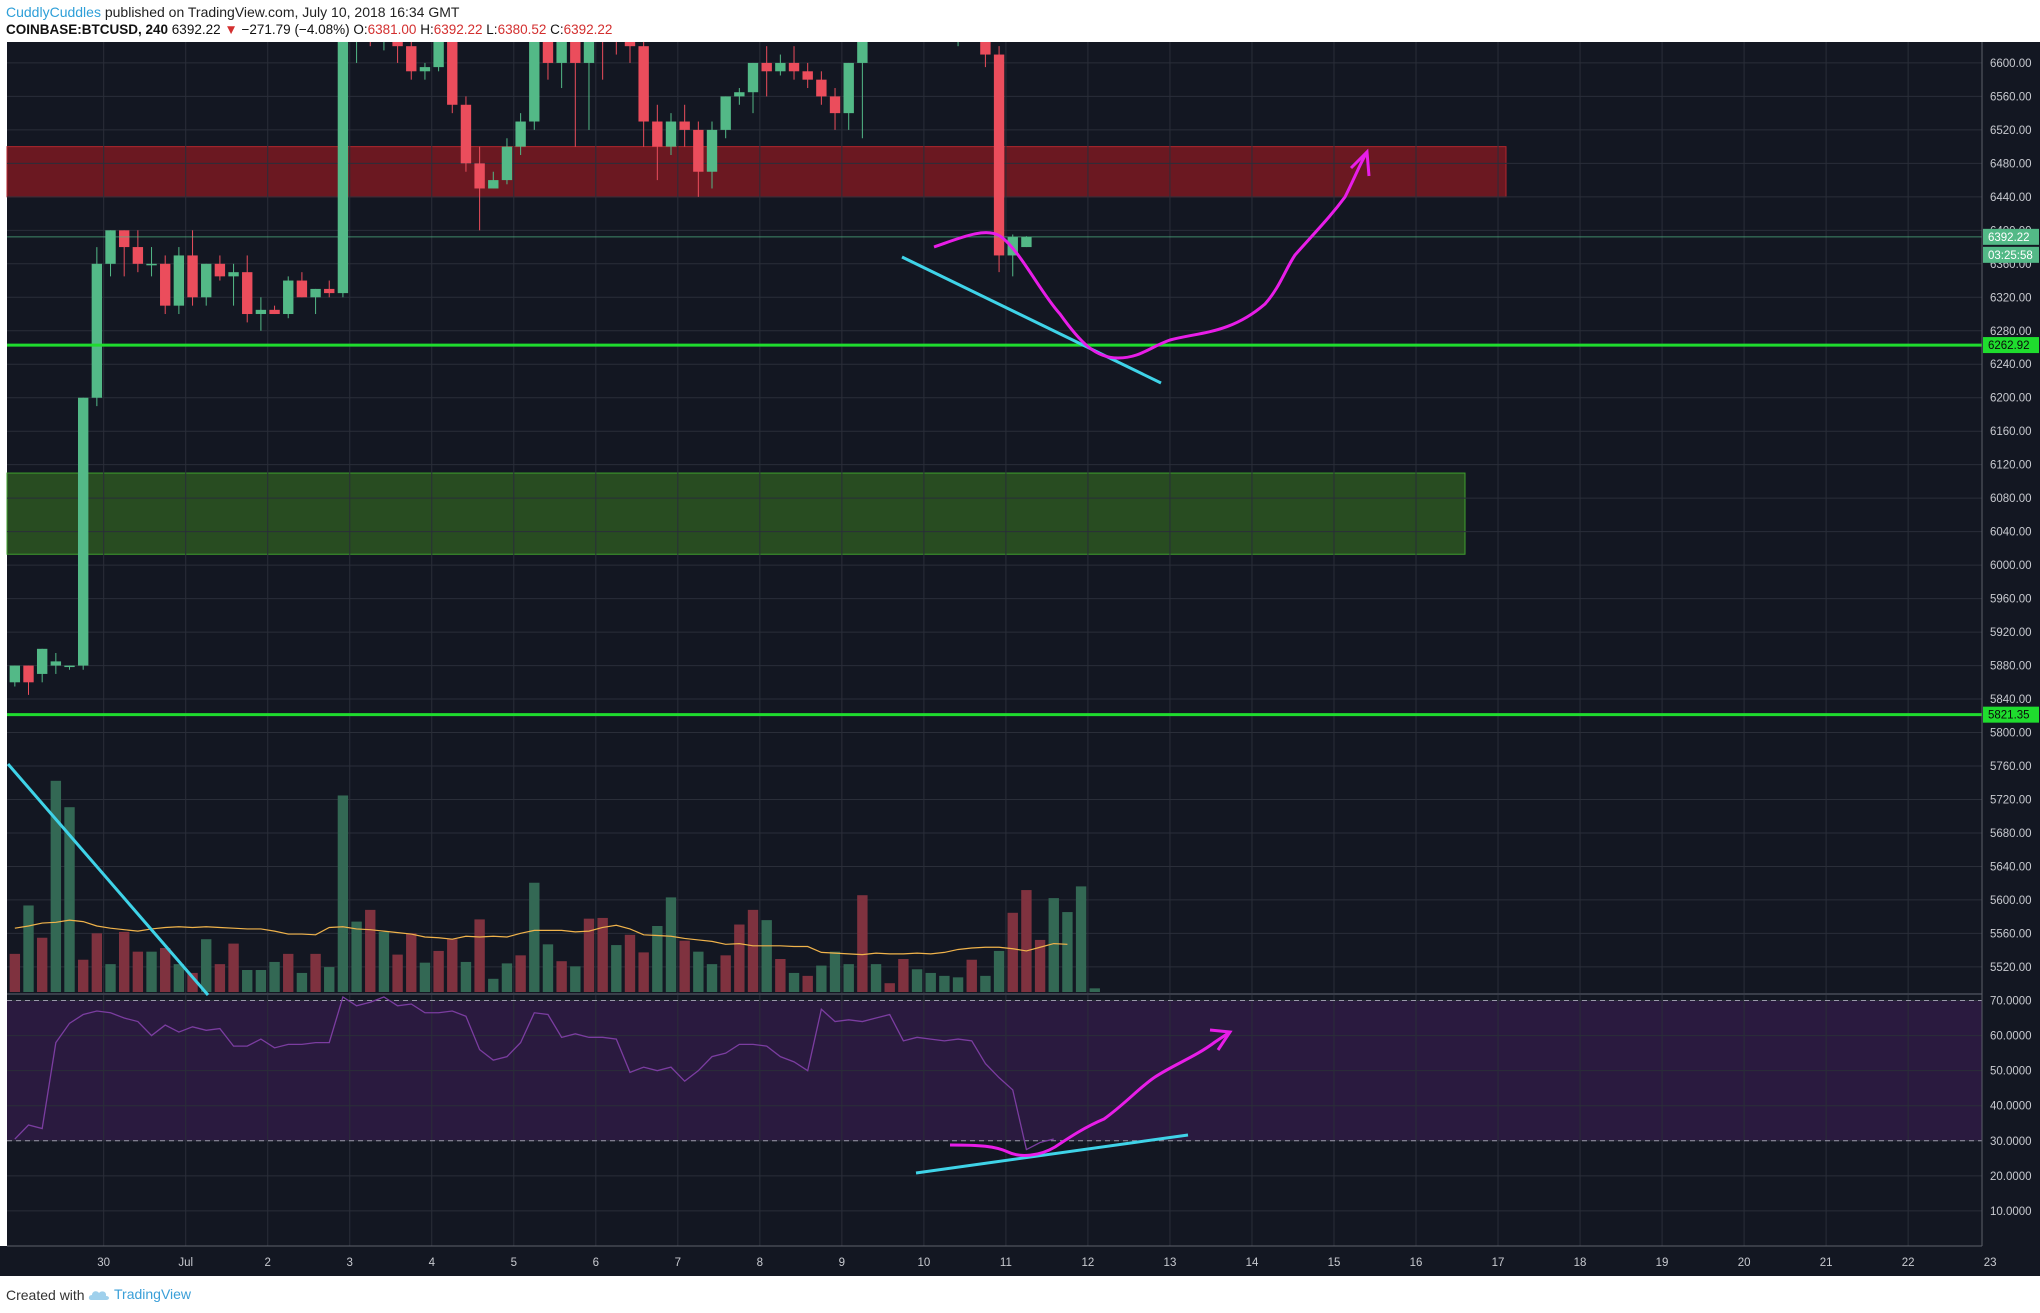 The width and height of the screenshot is (2040, 1313). I want to click on price-tick-label: 6520.00, so click(2011, 131).